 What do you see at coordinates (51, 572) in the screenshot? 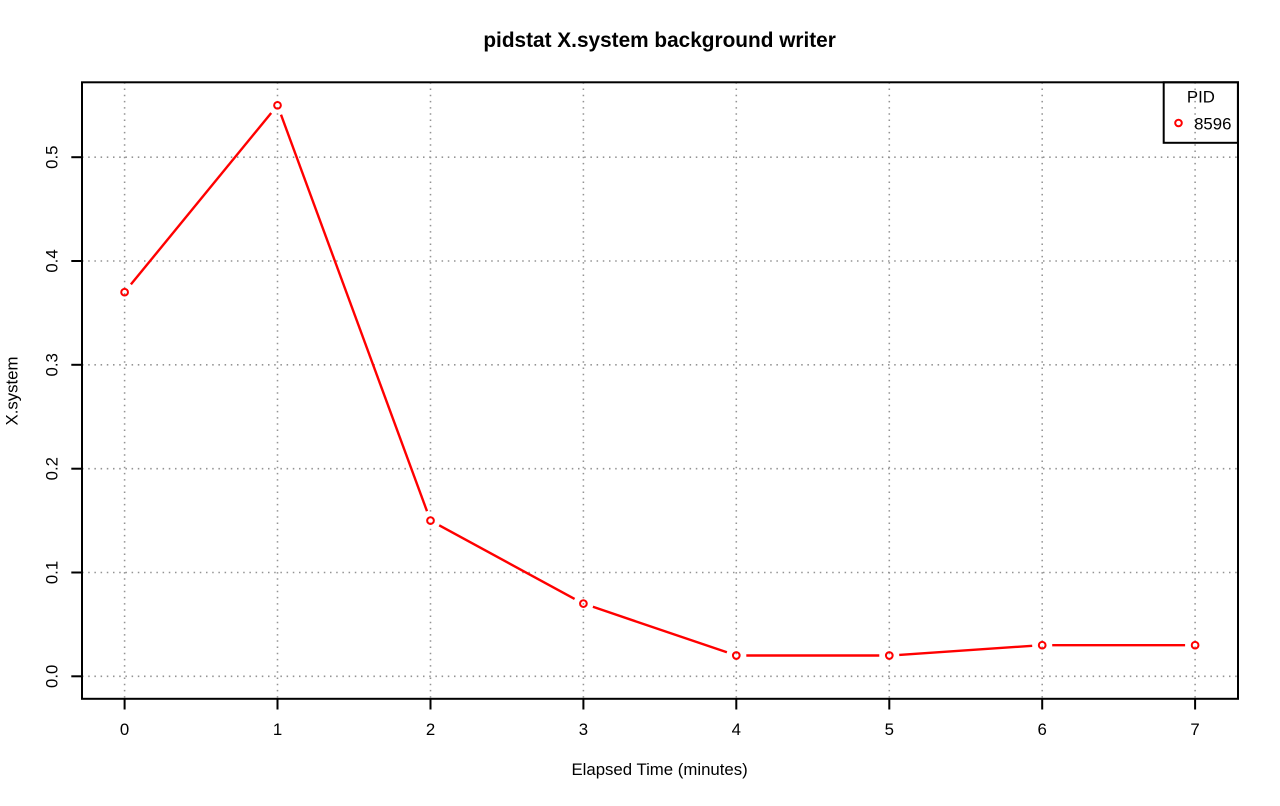
I see `svg-text: 0.1` at bounding box center [51, 572].